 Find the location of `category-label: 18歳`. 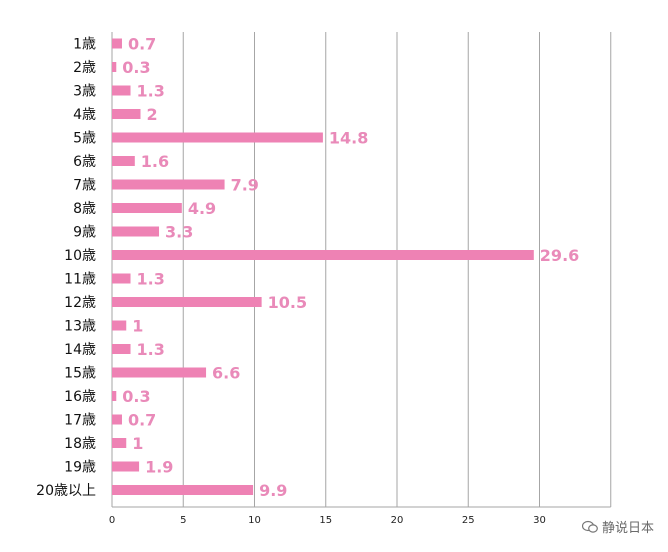

category-label: 18歳 is located at coordinates (80, 444).